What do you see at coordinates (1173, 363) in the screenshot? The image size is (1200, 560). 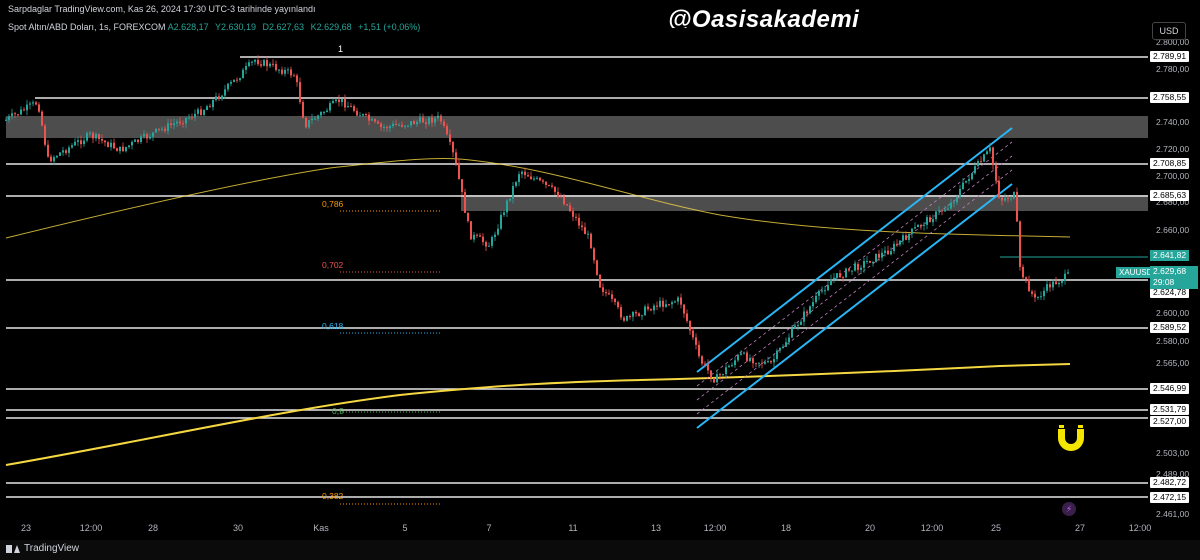 I see `price-tick: 2.565,00` at bounding box center [1173, 363].